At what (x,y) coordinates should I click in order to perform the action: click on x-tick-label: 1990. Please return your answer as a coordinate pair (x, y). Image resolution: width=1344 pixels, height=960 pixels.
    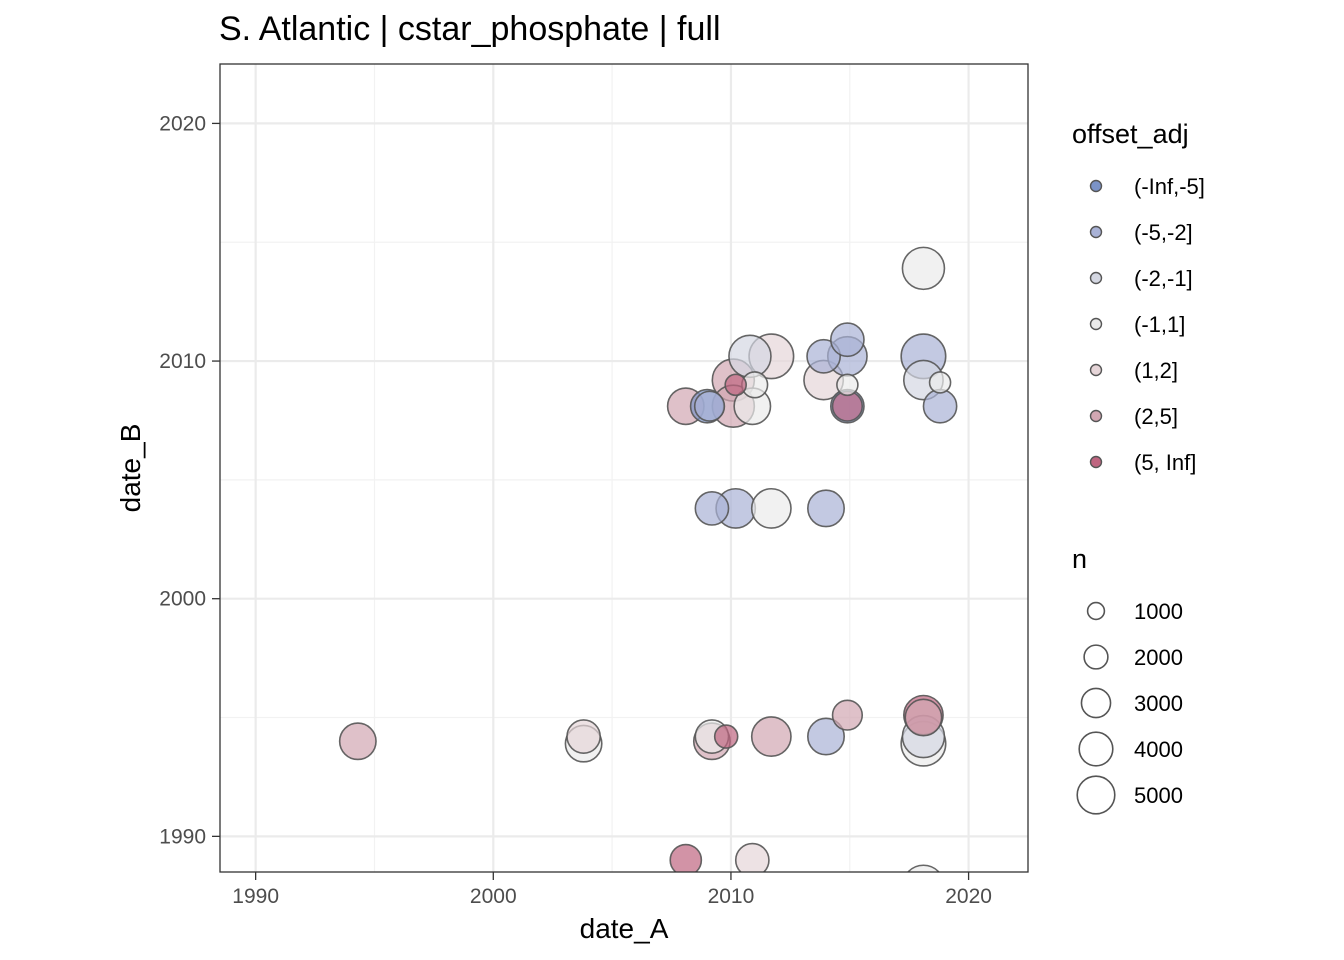
    Looking at the image, I should click on (255, 896).